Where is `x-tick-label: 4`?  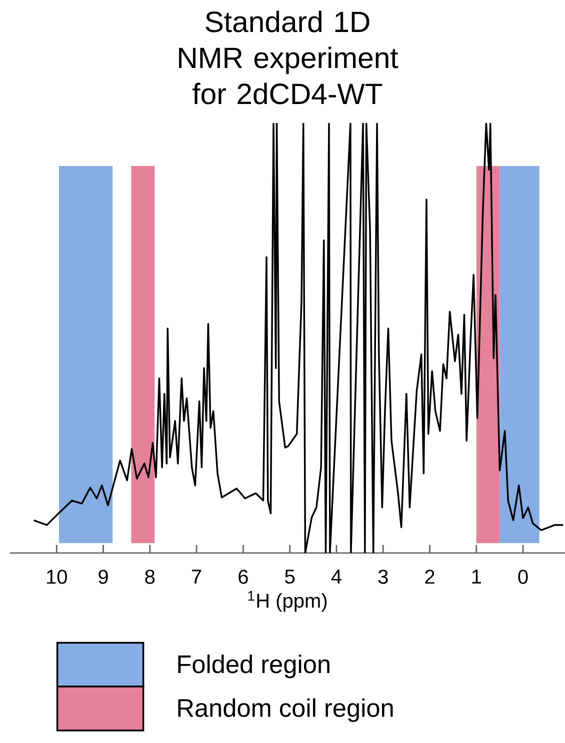
x-tick-label: 4 is located at coordinates (336, 577).